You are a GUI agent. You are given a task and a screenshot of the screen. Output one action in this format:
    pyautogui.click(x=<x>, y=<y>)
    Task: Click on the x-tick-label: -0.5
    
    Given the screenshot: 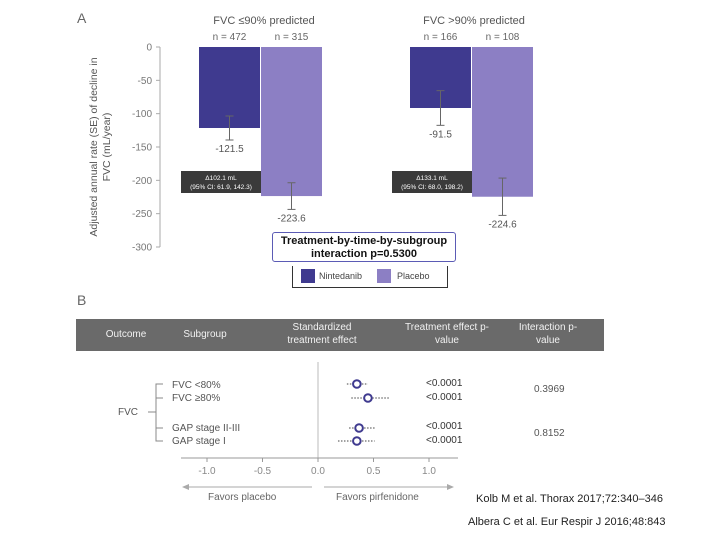 What is the action you would take?
    pyautogui.click(x=263, y=471)
    